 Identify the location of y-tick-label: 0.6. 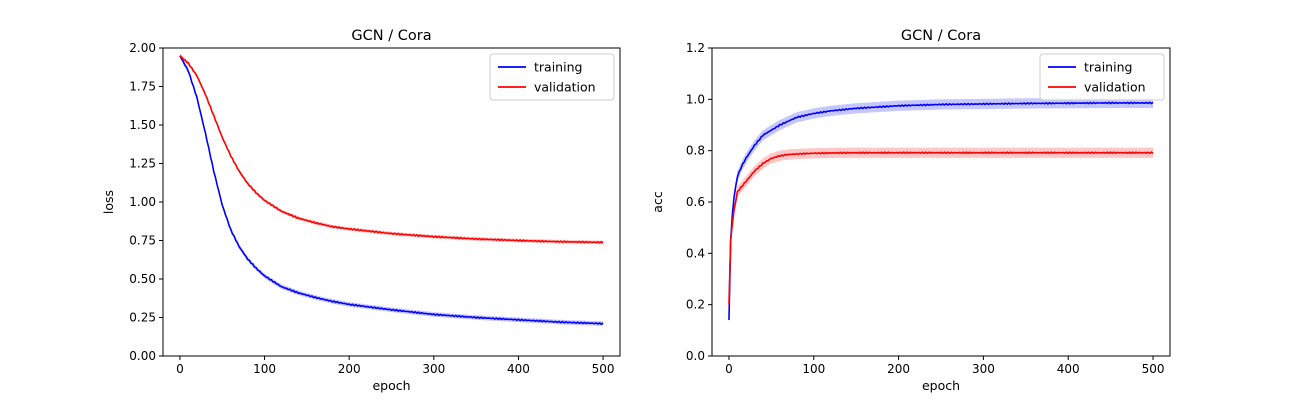
(695, 202).